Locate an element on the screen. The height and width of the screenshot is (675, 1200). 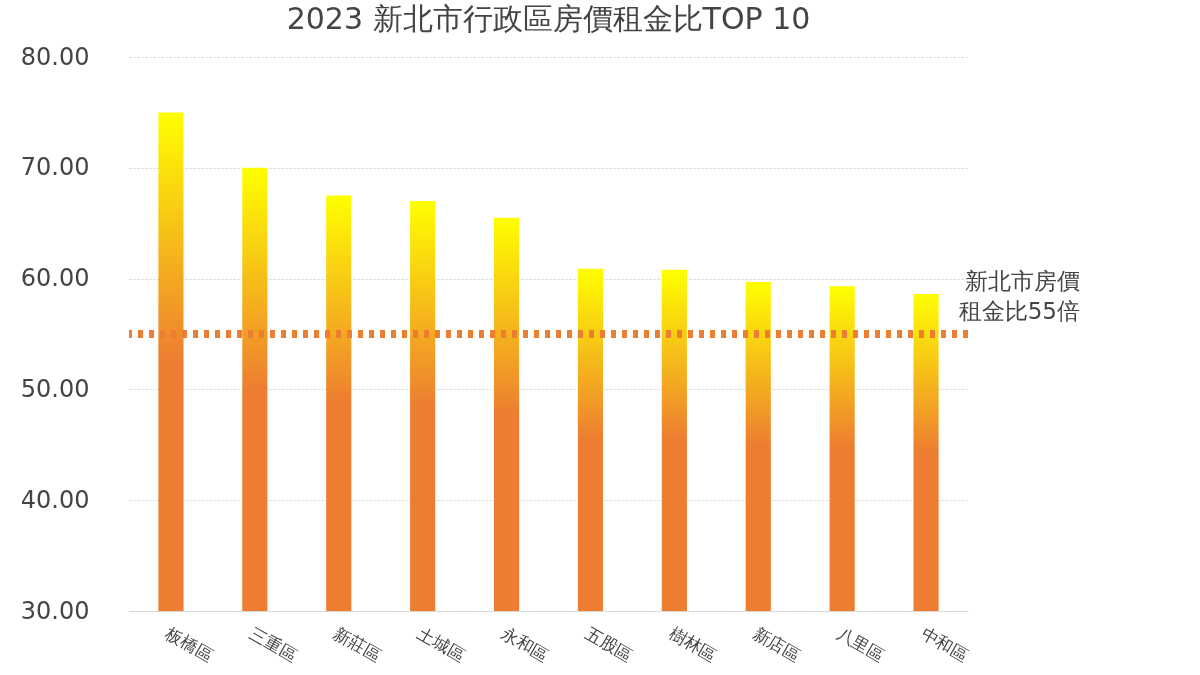
x-tick-label: 八里區 is located at coordinates (860, 644).